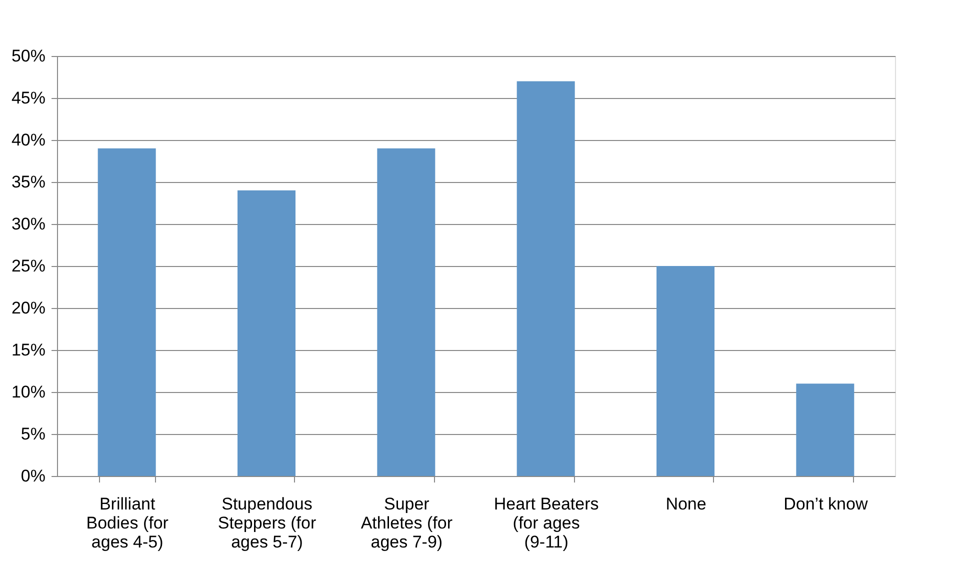  What do you see at coordinates (28, 182) in the screenshot?
I see `y-tick-label: 35%` at bounding box center [28, 182].